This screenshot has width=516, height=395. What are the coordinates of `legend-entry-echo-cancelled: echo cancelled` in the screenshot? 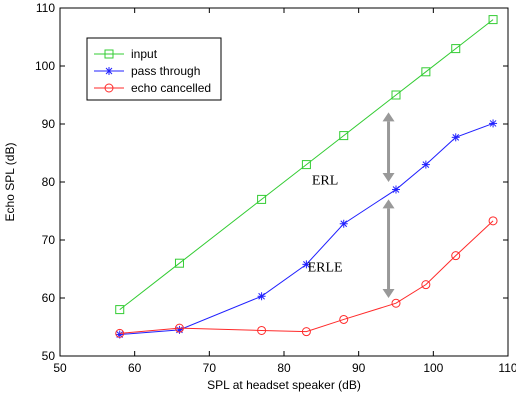 It's located at (152, 88).